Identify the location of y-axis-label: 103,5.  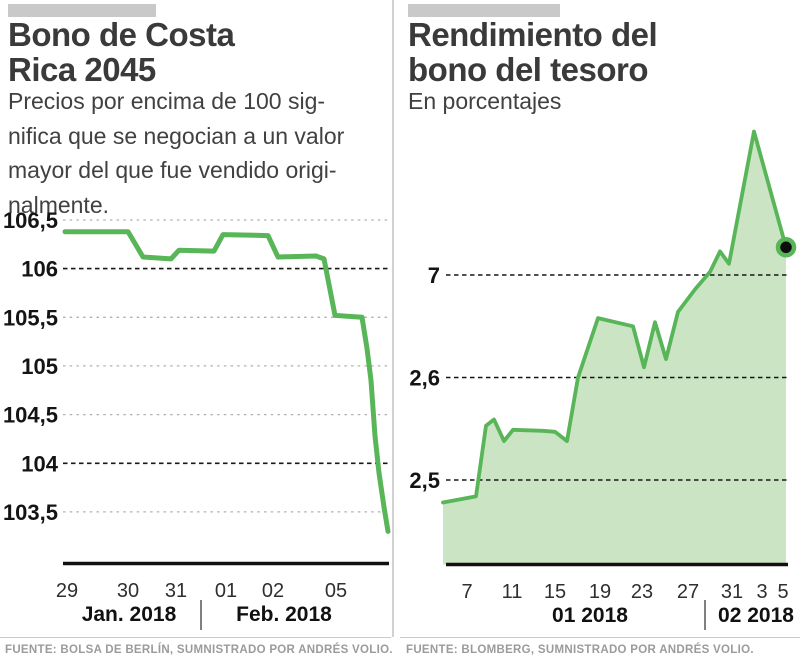
(30, 512).